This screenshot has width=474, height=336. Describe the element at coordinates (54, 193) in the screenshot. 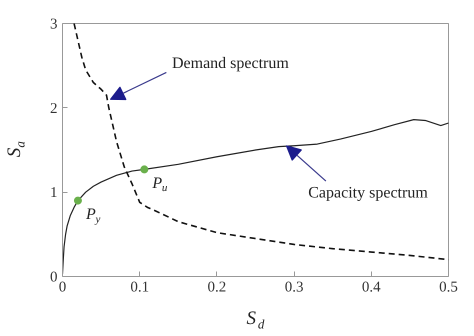

I see `y-tick-label: 1` at that location.